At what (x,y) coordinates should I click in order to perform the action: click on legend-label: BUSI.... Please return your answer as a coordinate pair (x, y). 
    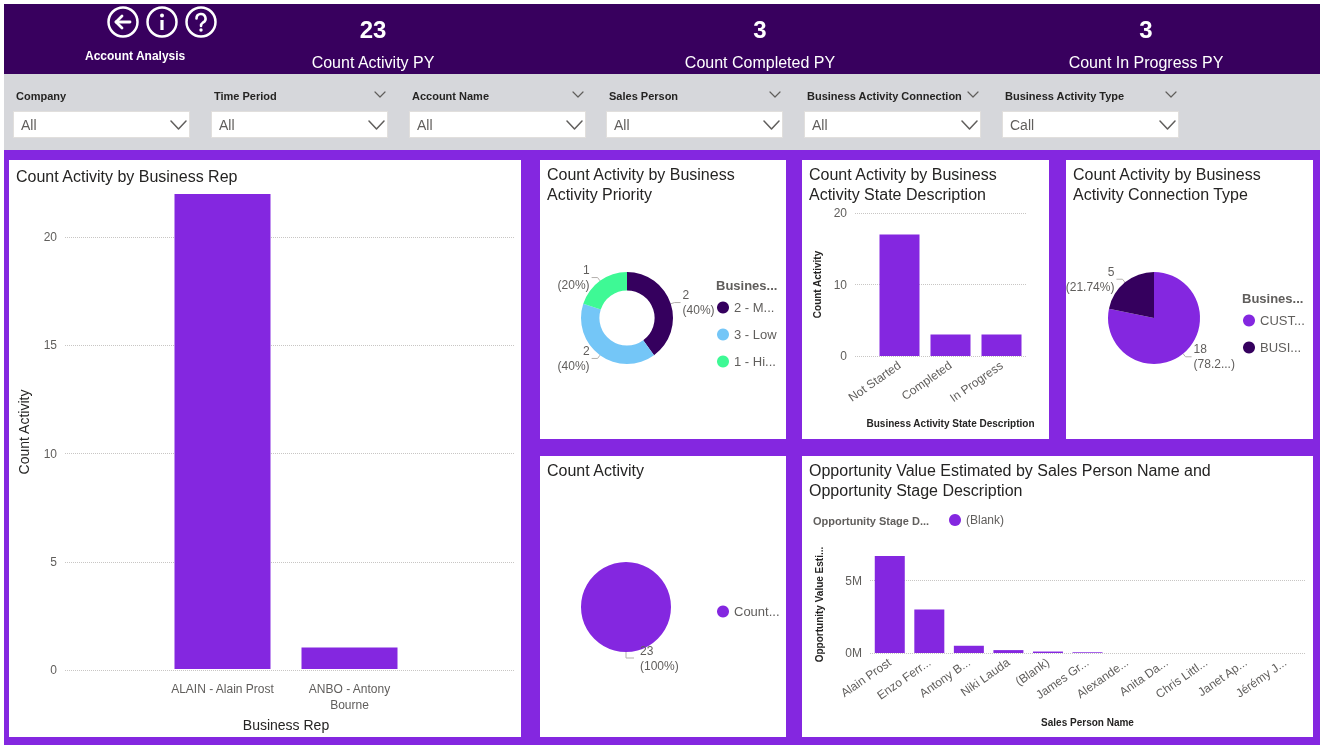
    Looking at the image, I should click on (1281, 347).